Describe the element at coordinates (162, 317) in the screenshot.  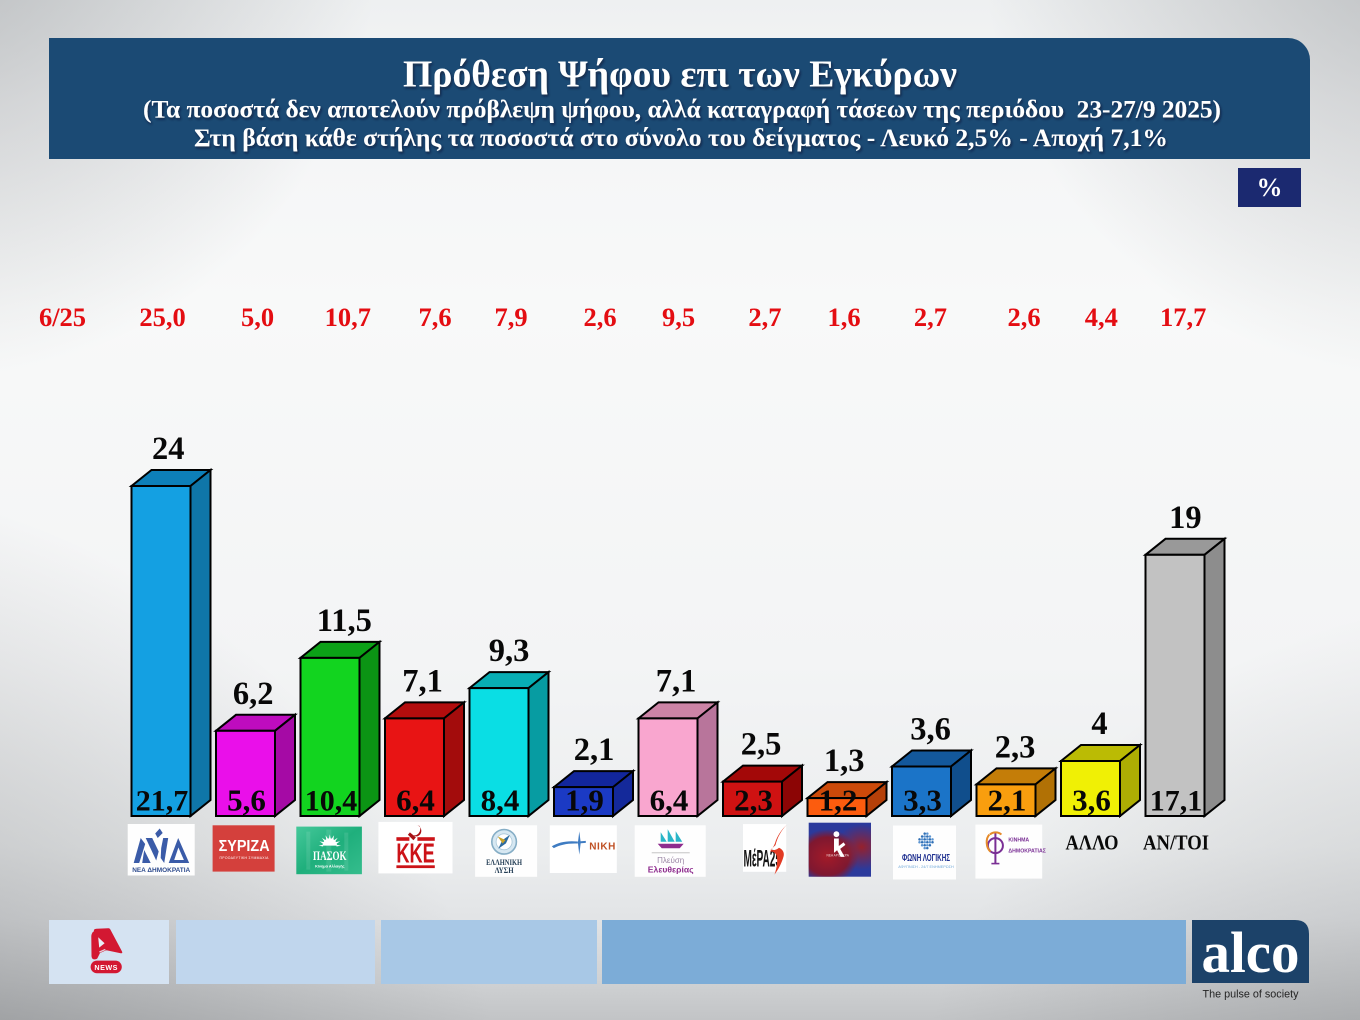
I see `svg-text: 25,0` at that location.